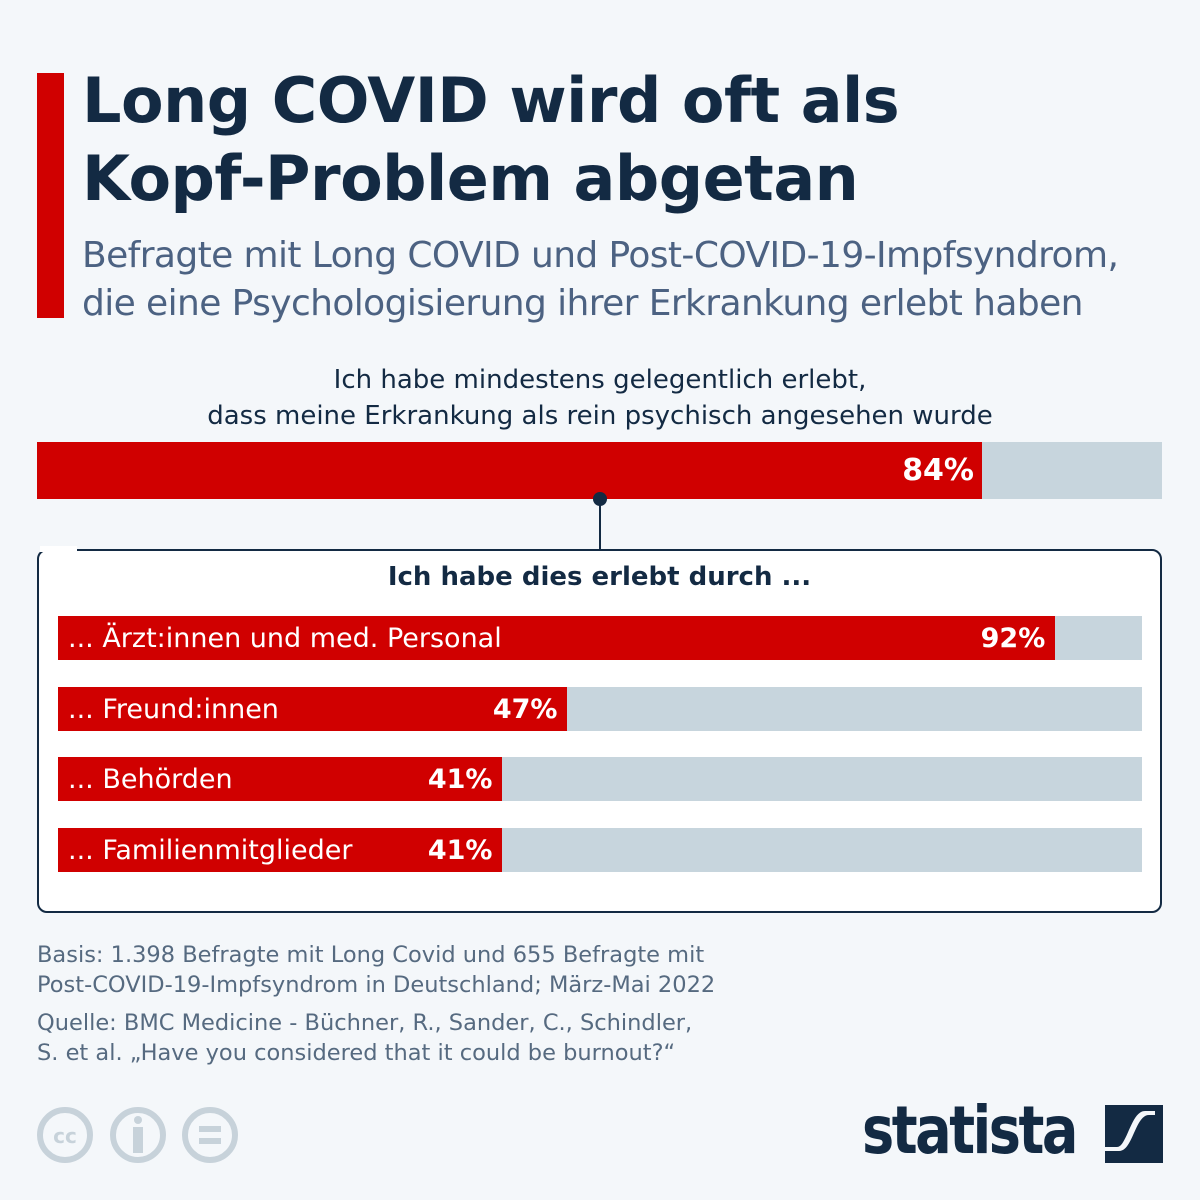 This screenshot has height=1200, width=1200. What do you see at coordinates (50, 195) in the screenshot?
I see `accent-bar` at bounding box center [50, 195].